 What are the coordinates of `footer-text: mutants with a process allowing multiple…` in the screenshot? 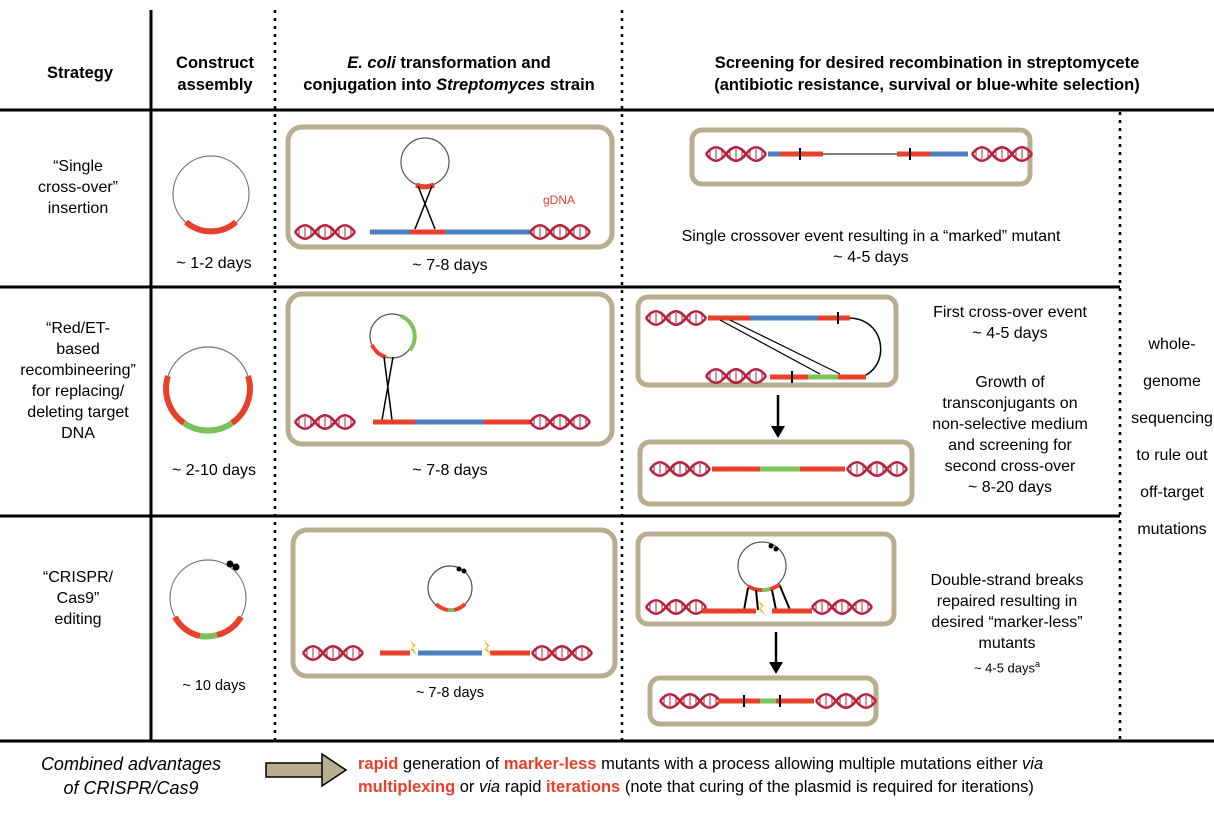 It's located at (809, 764).